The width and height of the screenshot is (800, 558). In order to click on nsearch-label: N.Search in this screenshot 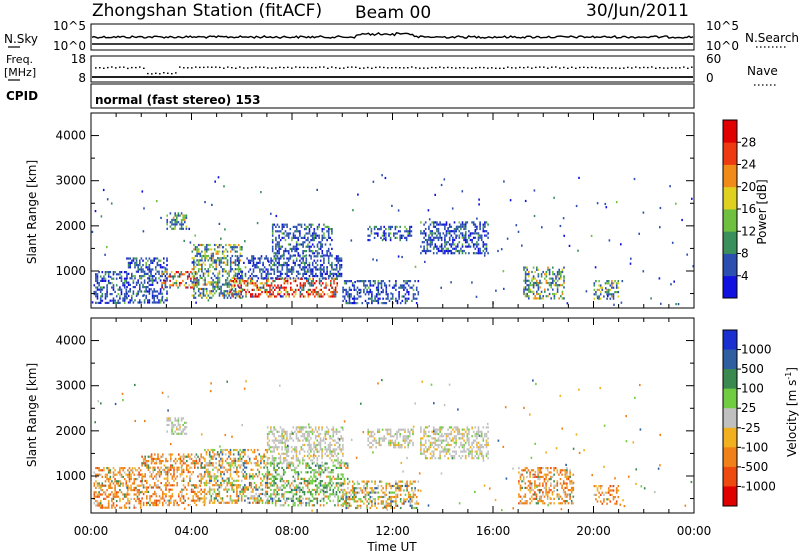, I will do `click(772, 38)`.